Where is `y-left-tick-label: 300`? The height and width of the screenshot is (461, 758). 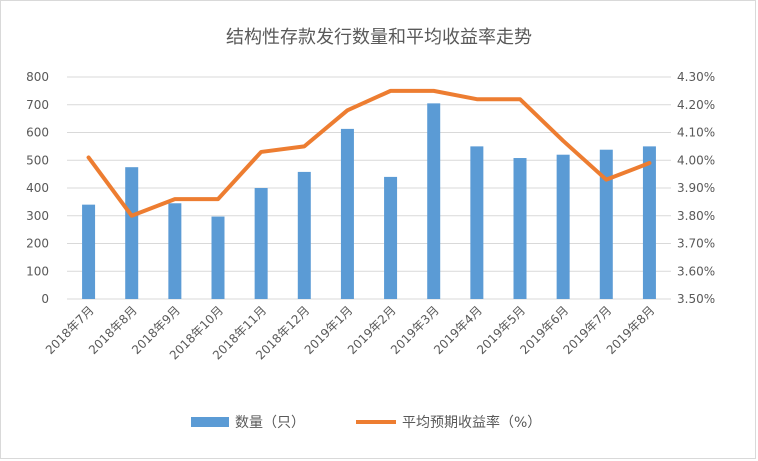
y-left-tick-label: 300 is located at coordinates (37, 216).